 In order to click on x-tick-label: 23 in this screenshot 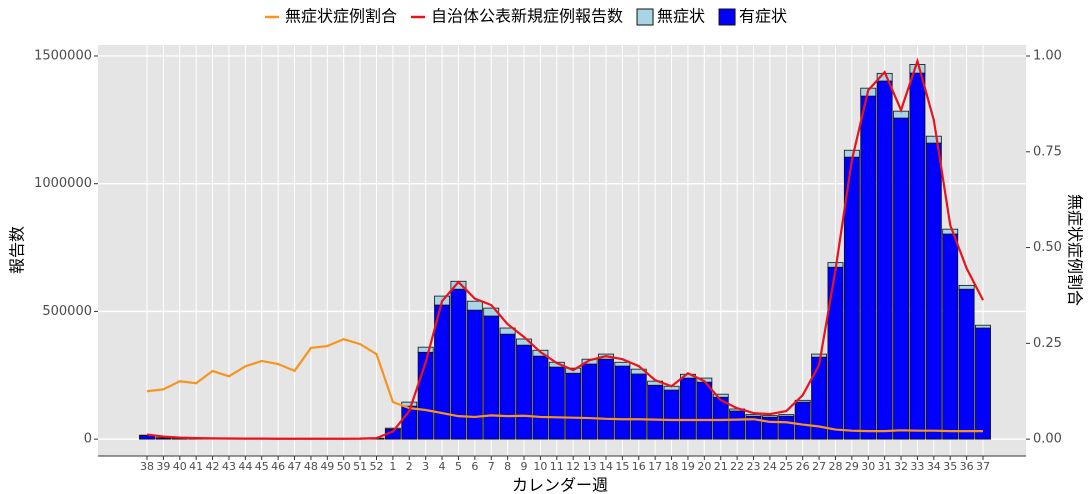, I will do `click(754, 466)`.